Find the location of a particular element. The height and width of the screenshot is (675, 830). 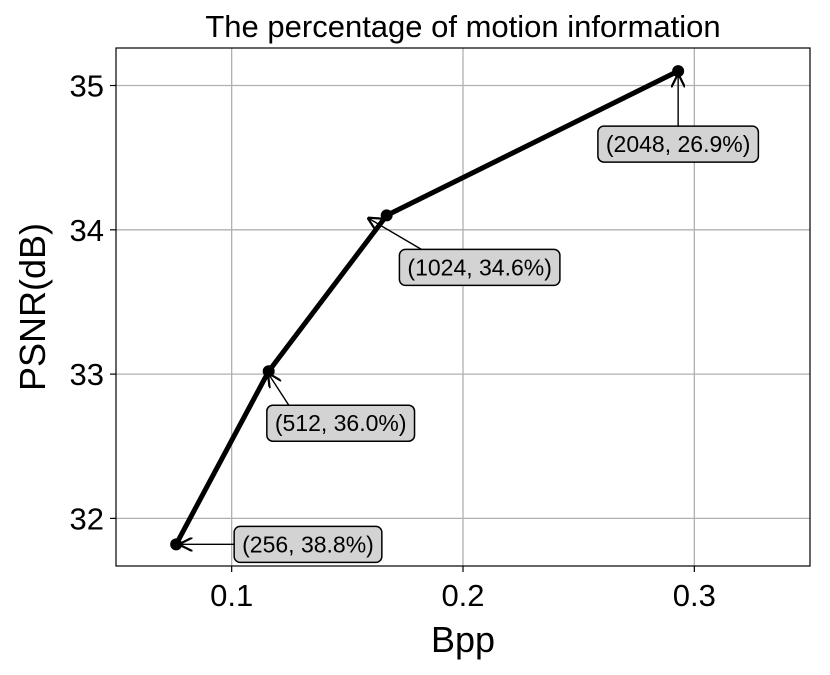

chart-title: The percentage of motion information is located at coordinates (462, 26).